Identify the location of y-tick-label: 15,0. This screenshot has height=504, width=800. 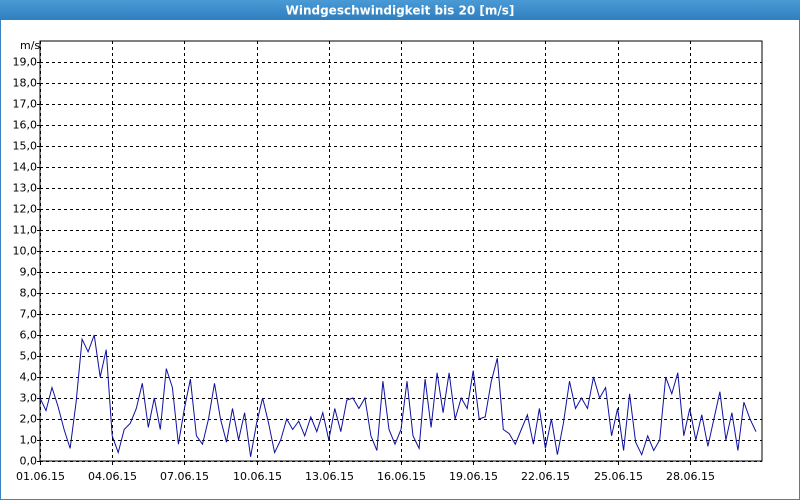
(25, 146).